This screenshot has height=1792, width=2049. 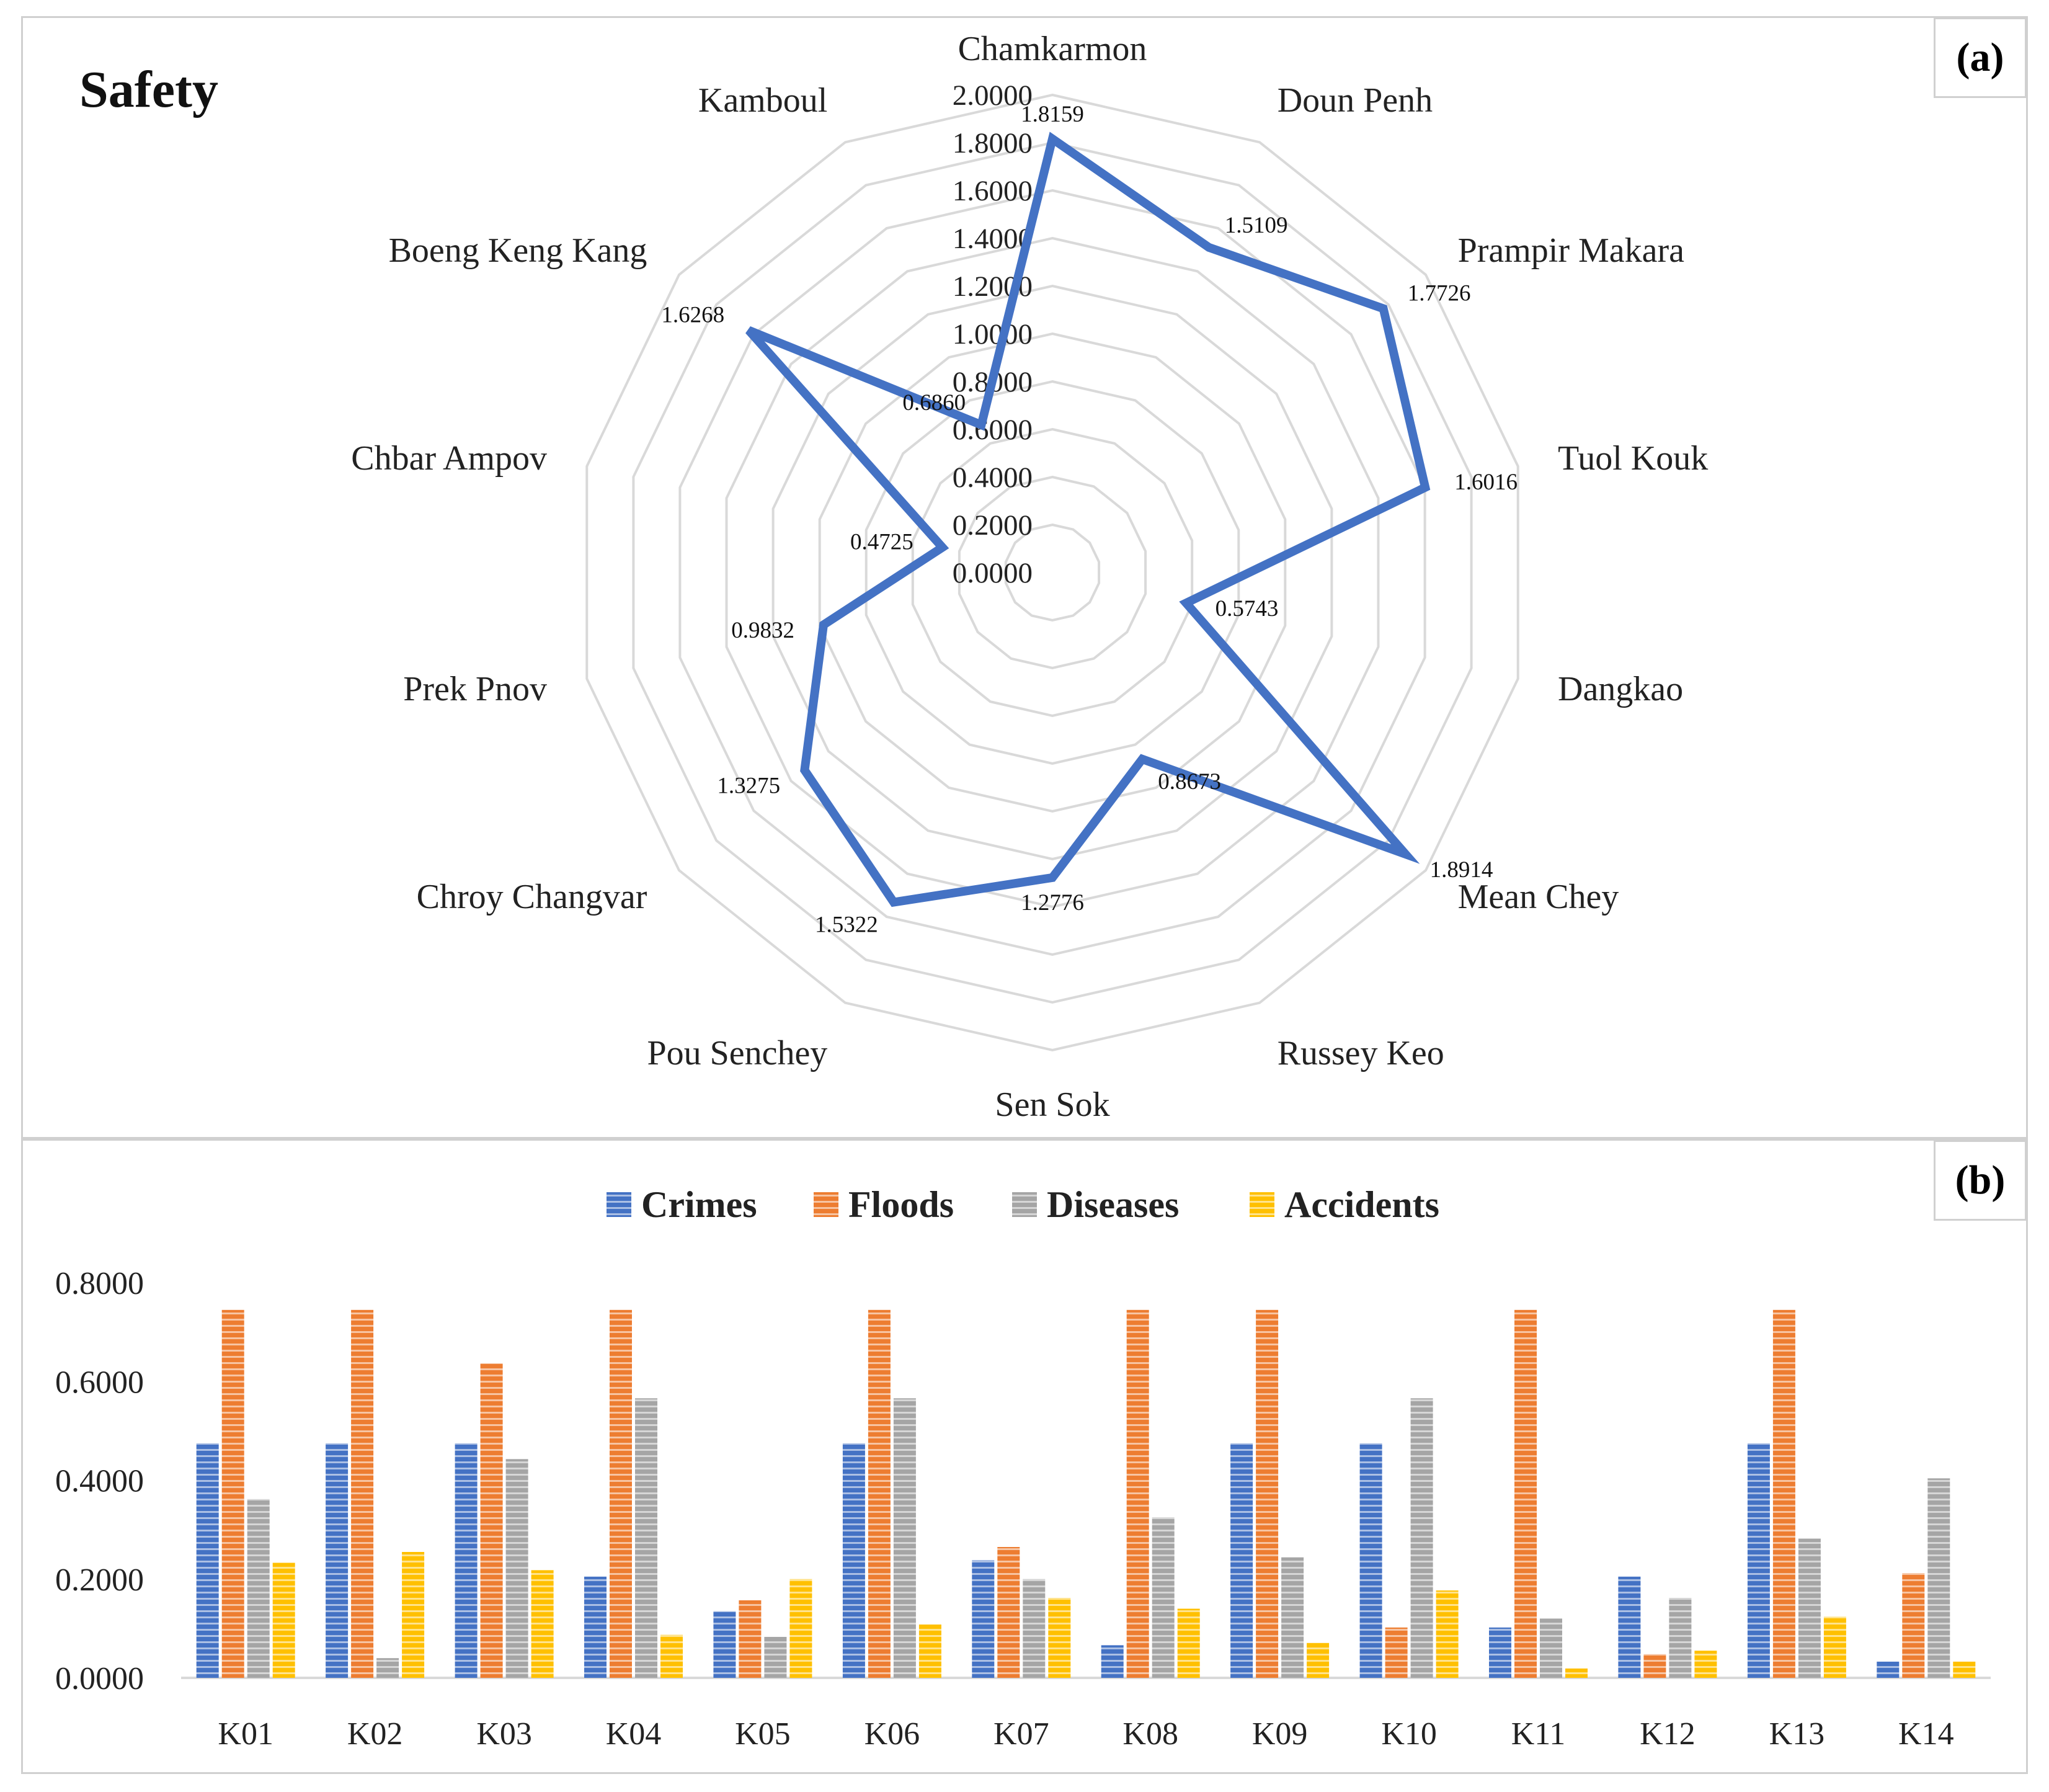 What do you see at coordinates (148, 89) in the screenshot?
I see `radar-title: Safety` at bounding box center [148, 89].